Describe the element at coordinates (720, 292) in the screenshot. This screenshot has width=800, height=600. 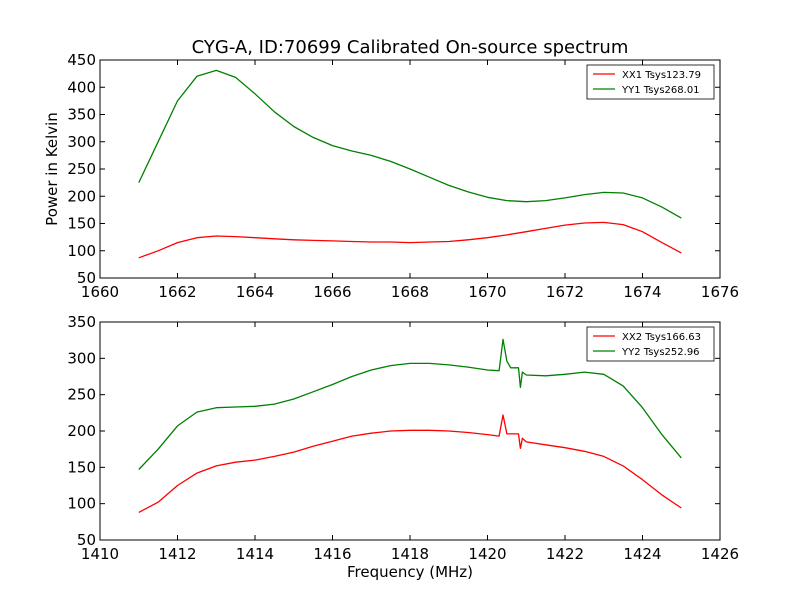
I see `x-tick-label: 1676` at that location.